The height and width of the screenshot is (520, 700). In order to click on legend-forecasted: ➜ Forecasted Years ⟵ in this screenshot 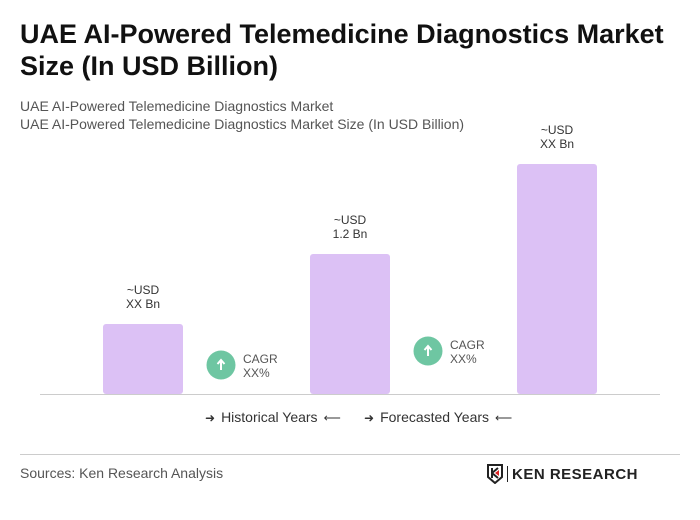, I will do `click(438, 417)`.